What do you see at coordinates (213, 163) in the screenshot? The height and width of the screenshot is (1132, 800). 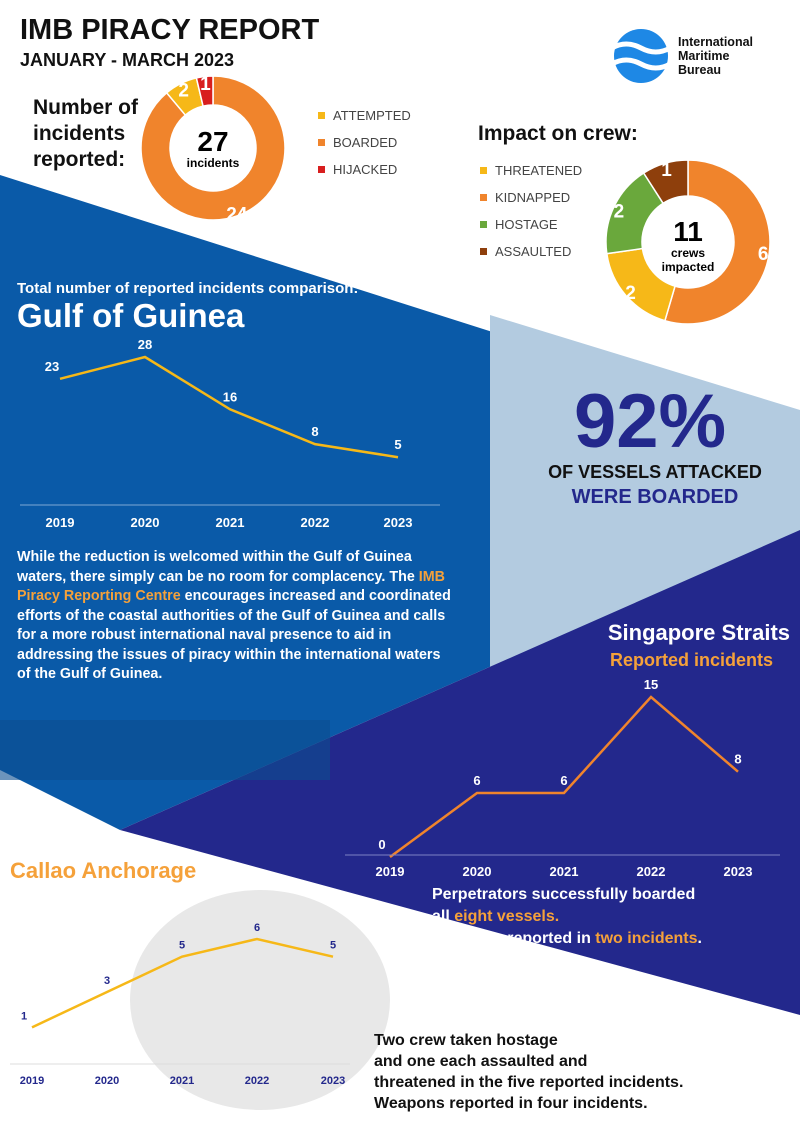 I see `total-label: incidents` at bounding box center [213, 163].